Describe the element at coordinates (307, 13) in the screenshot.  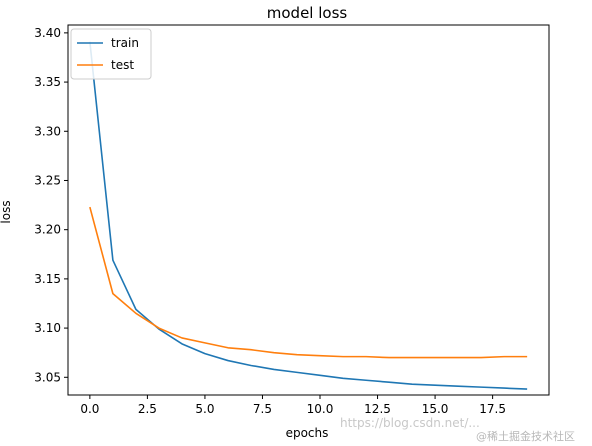
I see `chart-title: model loss` at that location.